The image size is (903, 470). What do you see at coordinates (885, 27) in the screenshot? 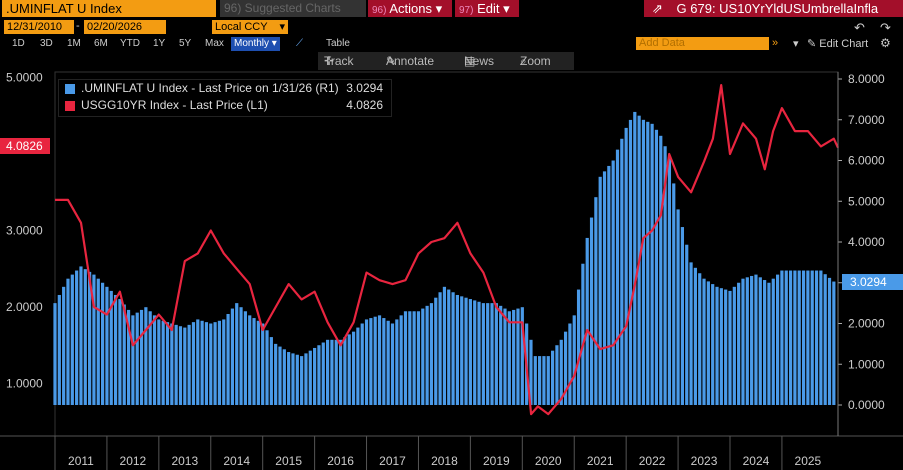
I see `redo-icon: ↷` at bounding box center [885, 27].